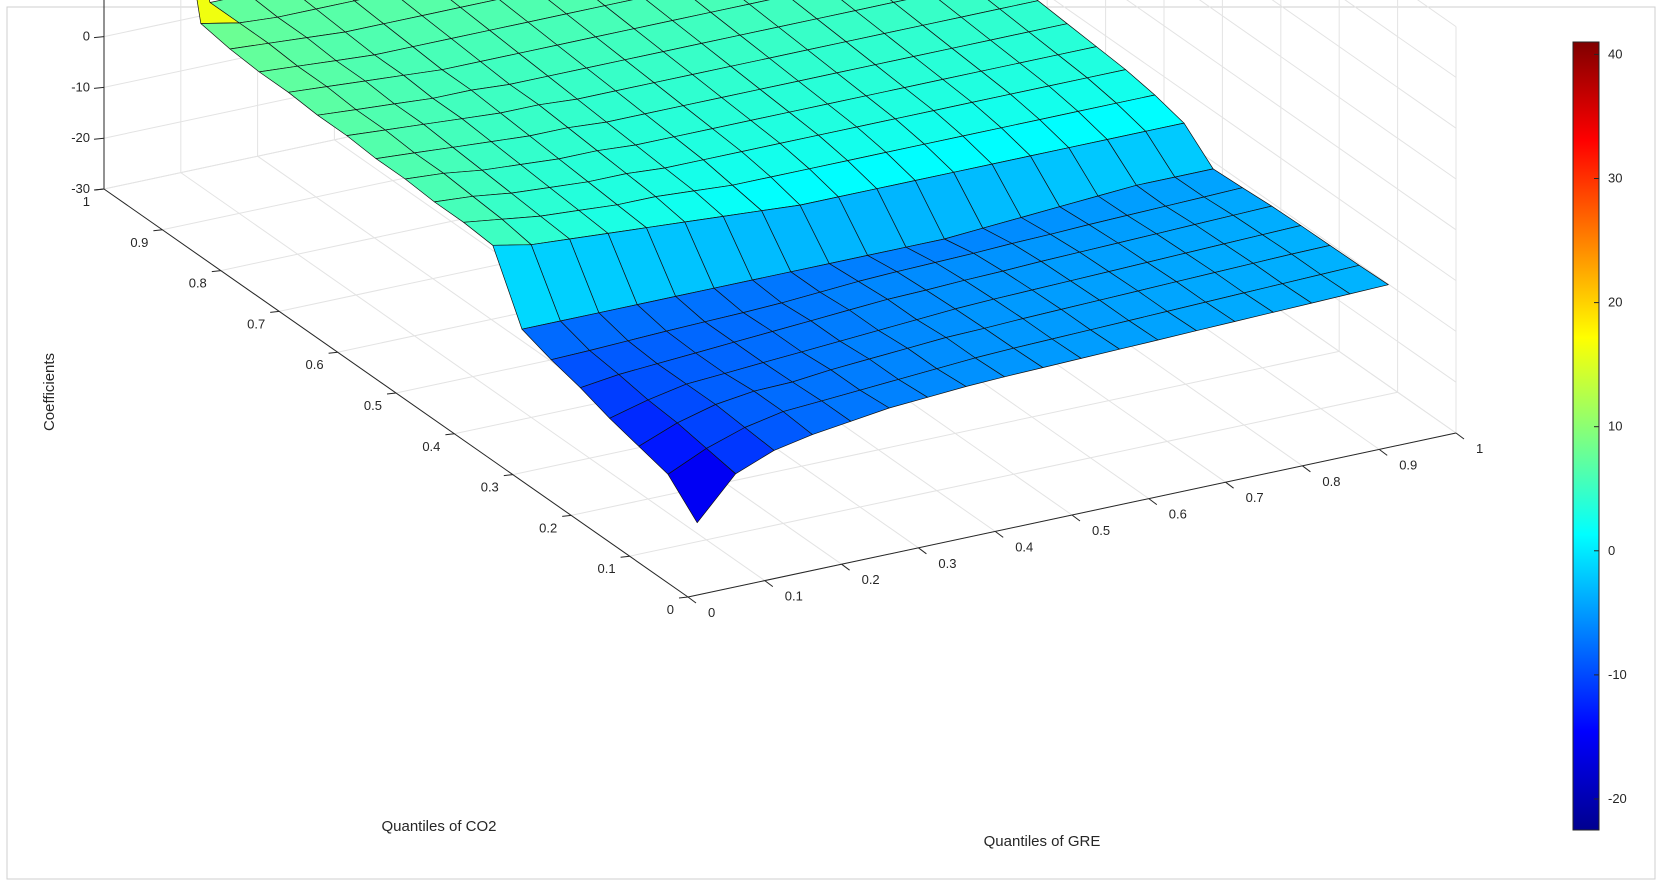 The image size is (1663, 886). What do you see at coordinates (438, 826) in the screenshot?
I see `y-axis-label: Quantiles of CO2` at bounding box center [438, 826].